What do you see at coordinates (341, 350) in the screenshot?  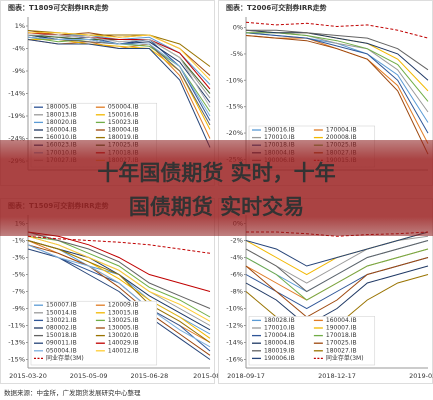 I see `legend-label: 180027.IB` at bounding box center [341, 350].